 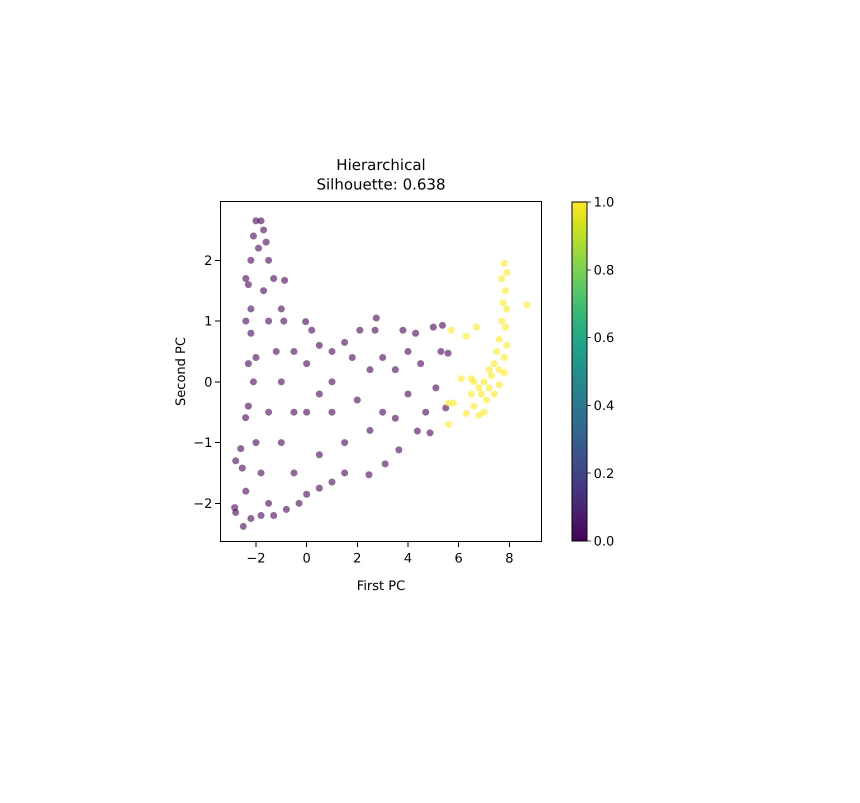 What do you see at coordinates (381, 586) in the screenshot?
I see `x-axis-title: First PC` at bounding box center [381, 586].